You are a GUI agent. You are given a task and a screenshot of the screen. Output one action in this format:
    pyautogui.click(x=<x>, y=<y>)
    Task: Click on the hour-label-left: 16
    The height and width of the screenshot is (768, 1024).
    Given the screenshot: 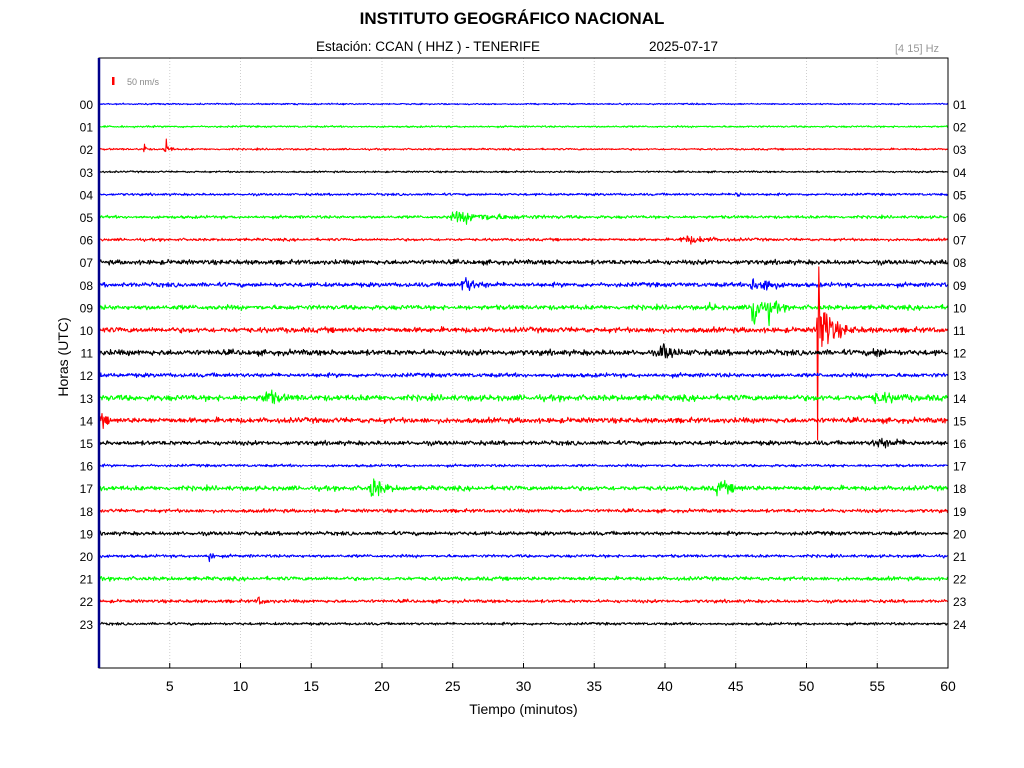 What is the action you would take?
    pyautogui.click(x=87, y=467)
    